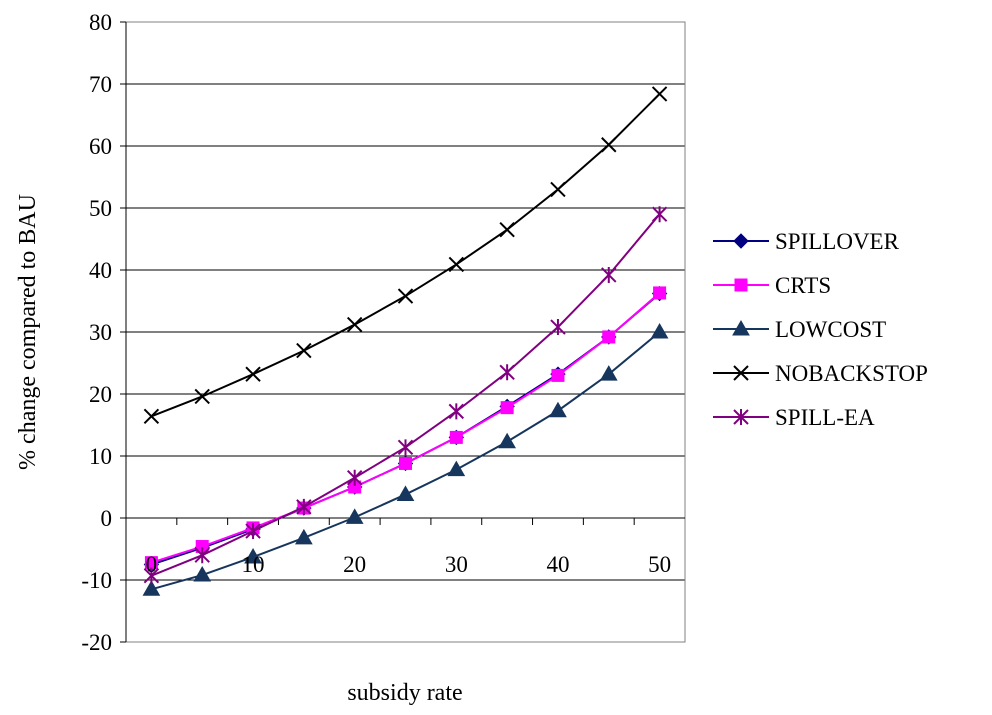 The height and width of the screenshot is (715, 992). What do you see at coordinates (803, 285) in the screenshot?
I see `legend-label: CRTS` at bounding box center [803, 285].